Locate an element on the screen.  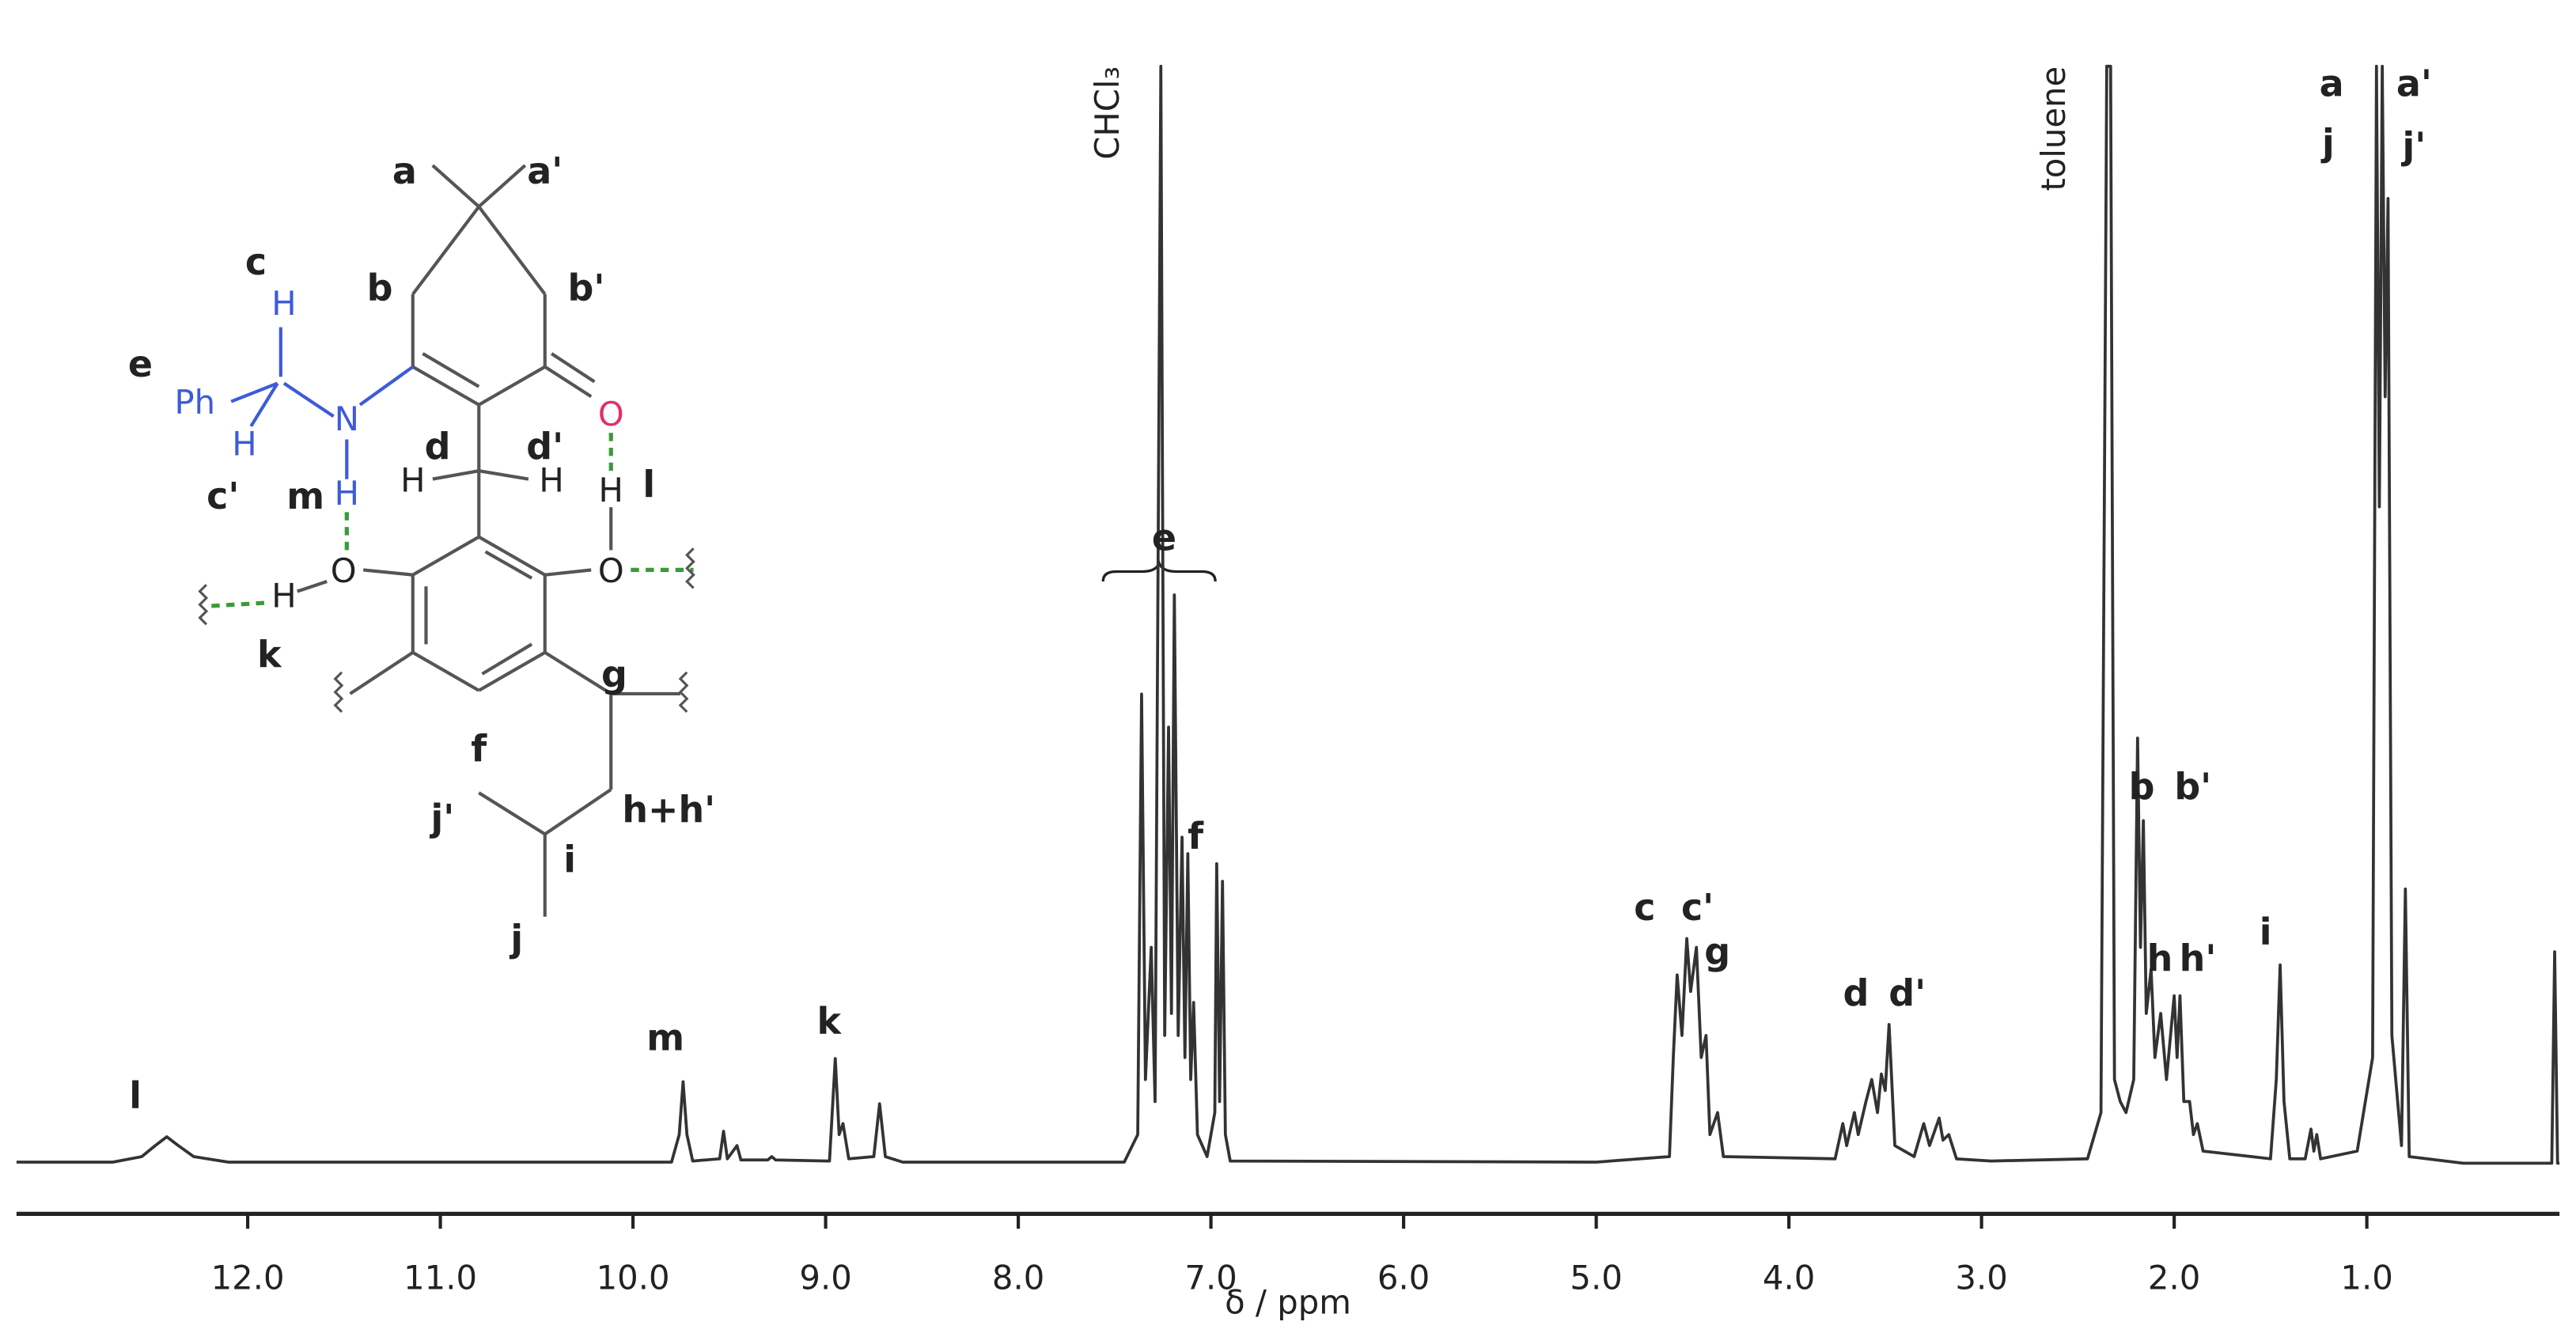
peak-label: a is located at coordinates (2332, 83).